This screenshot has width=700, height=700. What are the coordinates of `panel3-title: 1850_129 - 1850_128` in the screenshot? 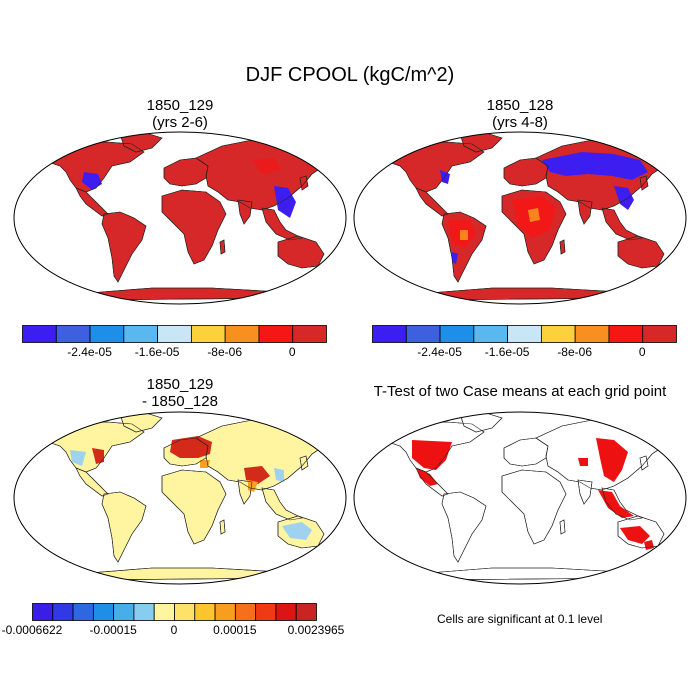 It's located at (180, 393).